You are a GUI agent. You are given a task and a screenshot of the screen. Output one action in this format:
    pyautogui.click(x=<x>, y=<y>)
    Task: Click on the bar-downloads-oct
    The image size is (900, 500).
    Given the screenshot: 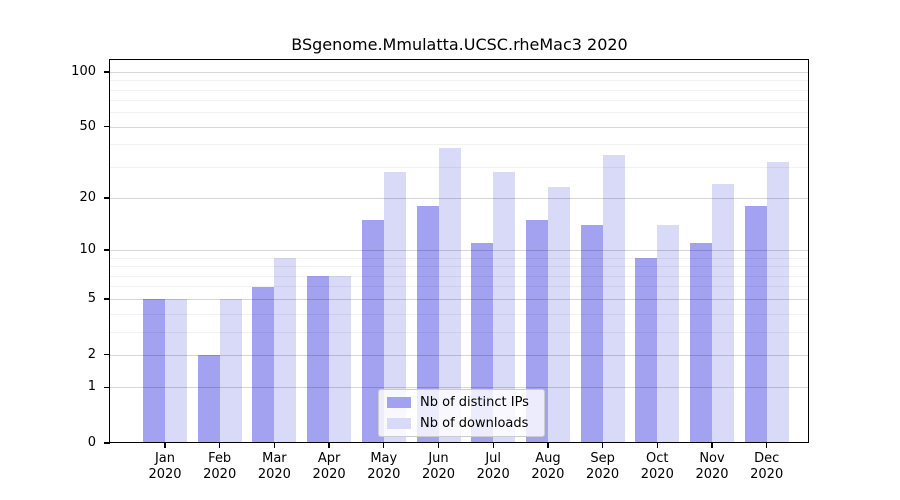 What is the action you would take?
    pyautogui.click(x=668, y=334)
    